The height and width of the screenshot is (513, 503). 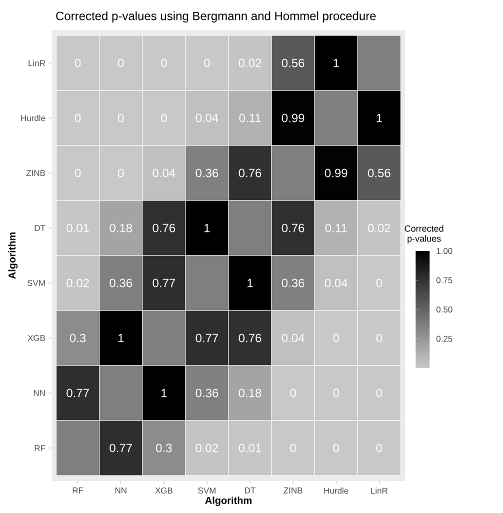 What do you see at coordinates (33, 118) in the screenshot?
I see `y-tick-label: Hurdle` at bounding box center [33, 118].